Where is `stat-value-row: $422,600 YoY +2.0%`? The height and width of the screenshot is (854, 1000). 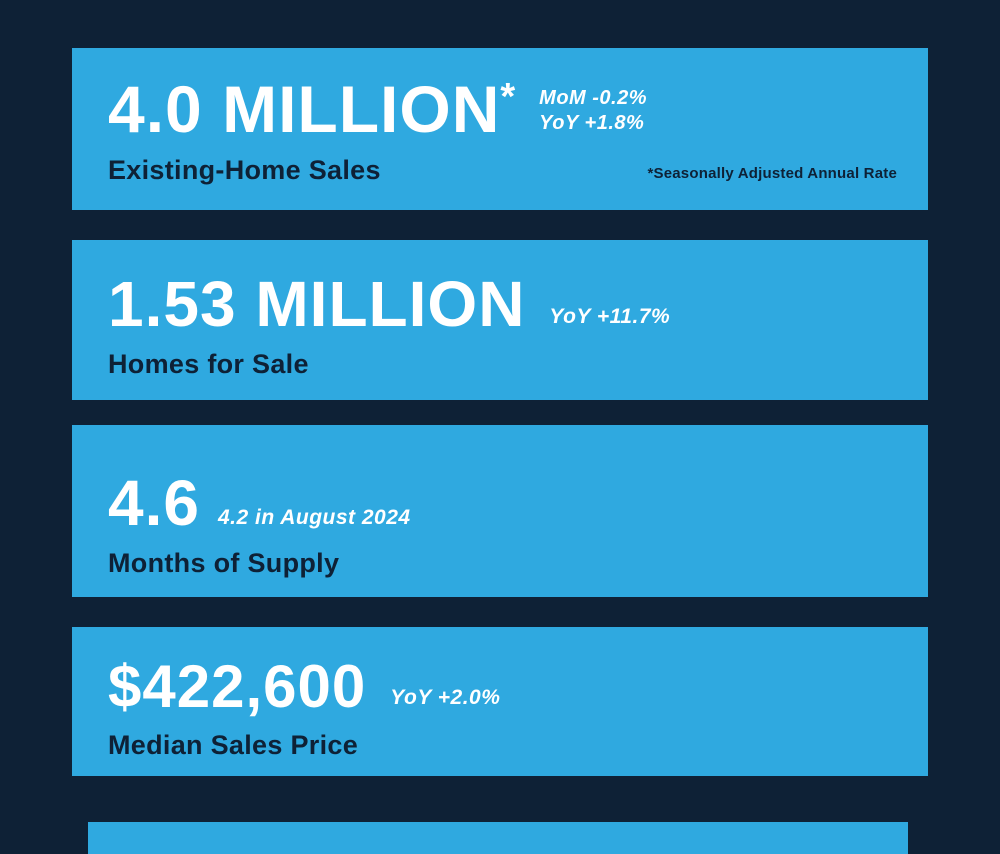 stat-value-row: $422,600 YoY +2.0% is located at coordinates (500, 687).